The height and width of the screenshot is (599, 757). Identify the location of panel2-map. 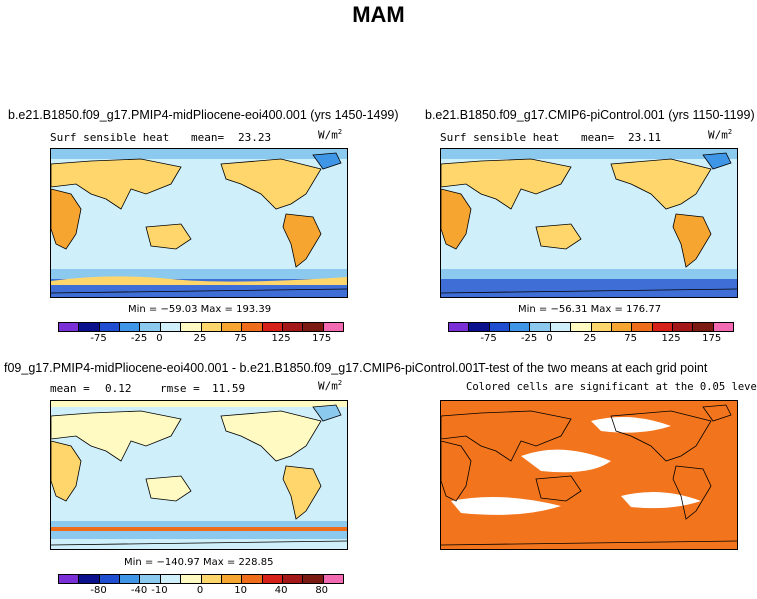
(589, 223).